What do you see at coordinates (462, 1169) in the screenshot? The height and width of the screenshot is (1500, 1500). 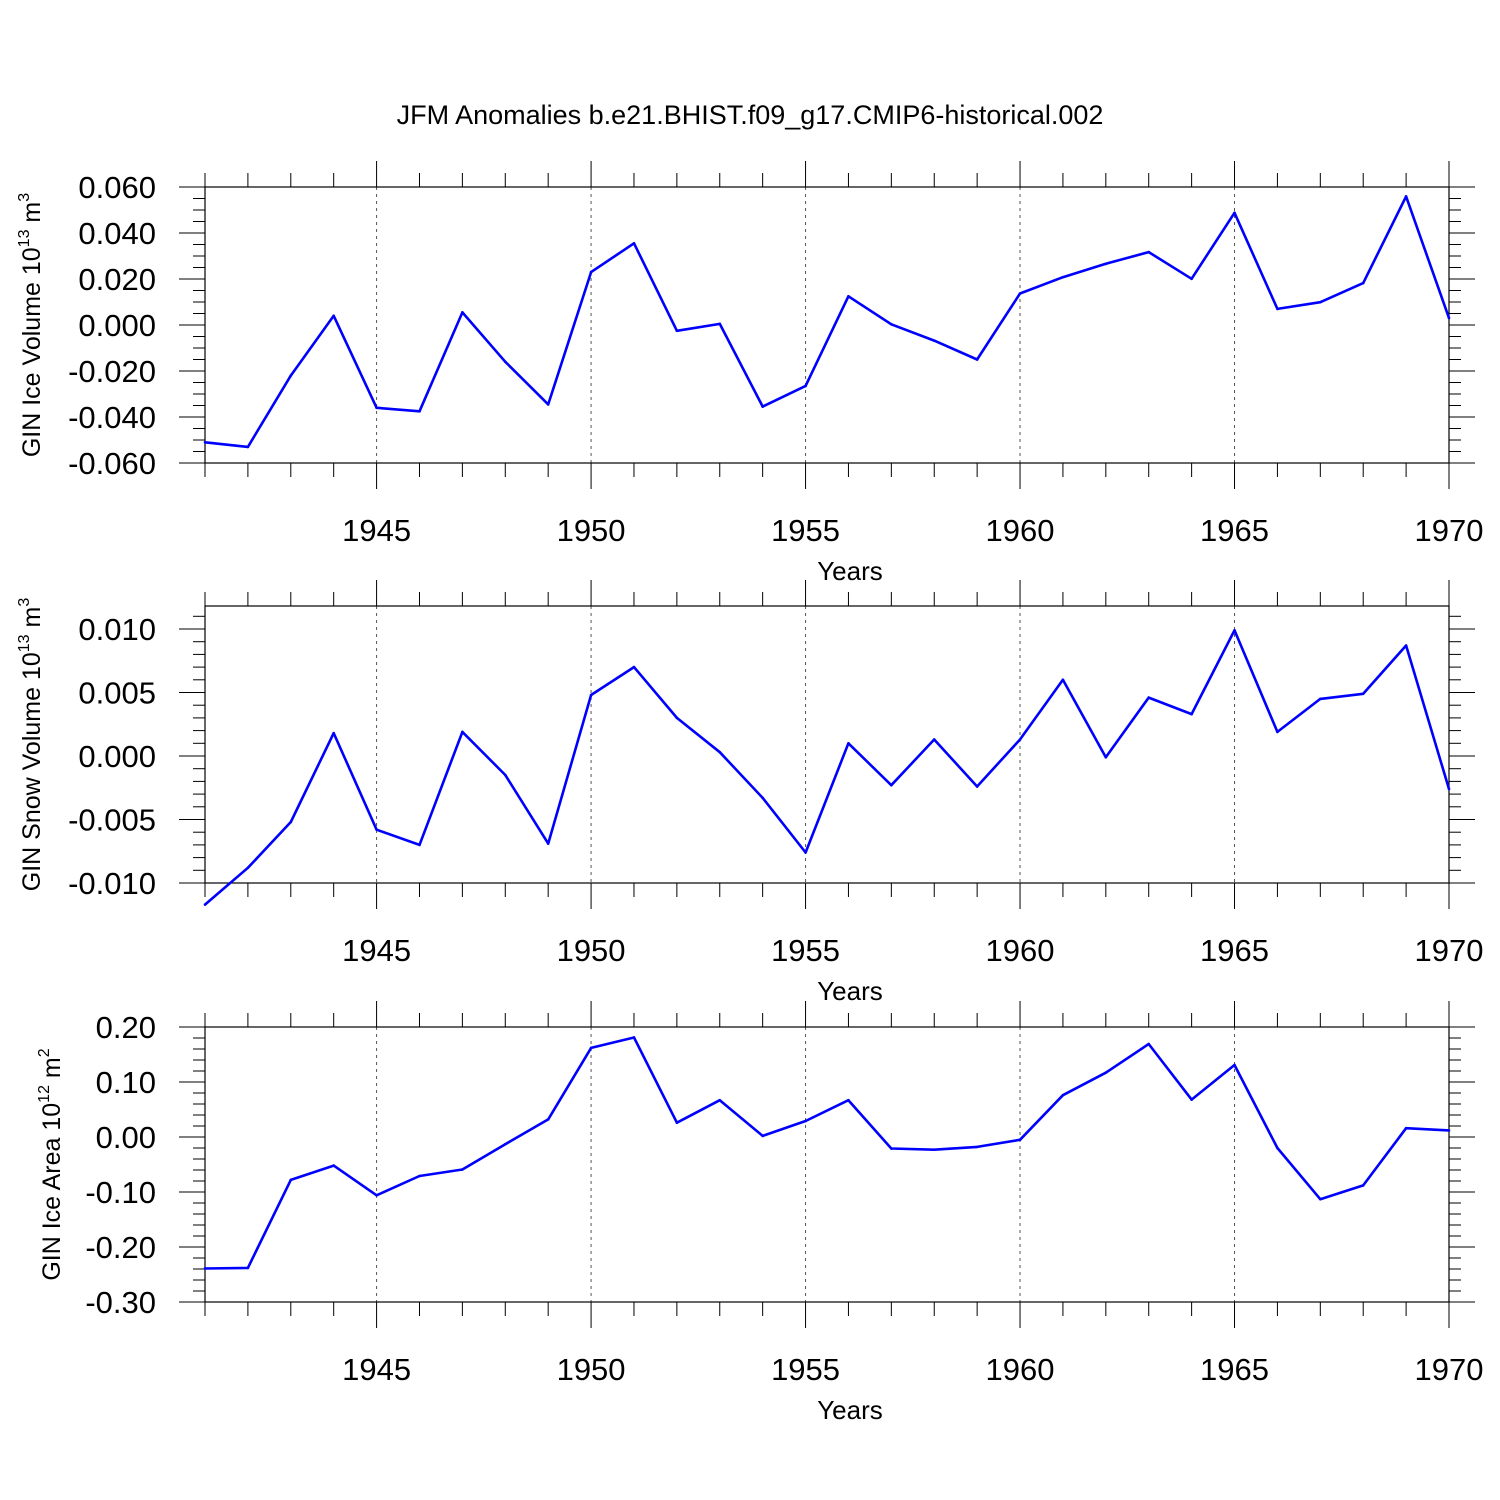 I see `data-point-1947` at bounding box center [462, 1169].